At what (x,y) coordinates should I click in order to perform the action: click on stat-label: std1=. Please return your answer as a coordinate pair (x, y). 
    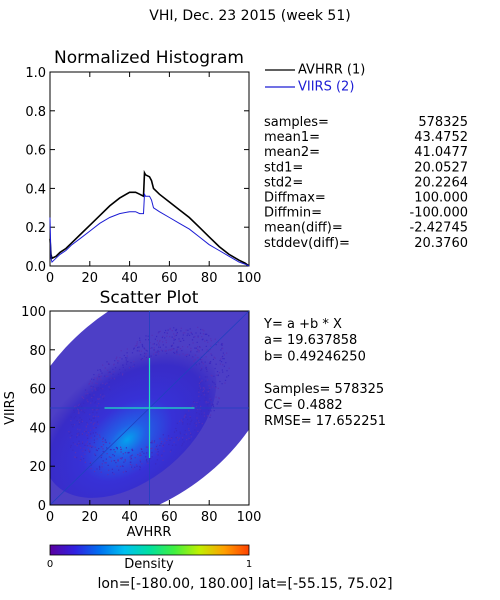
    Looking at the image, I should click on (283, 167).